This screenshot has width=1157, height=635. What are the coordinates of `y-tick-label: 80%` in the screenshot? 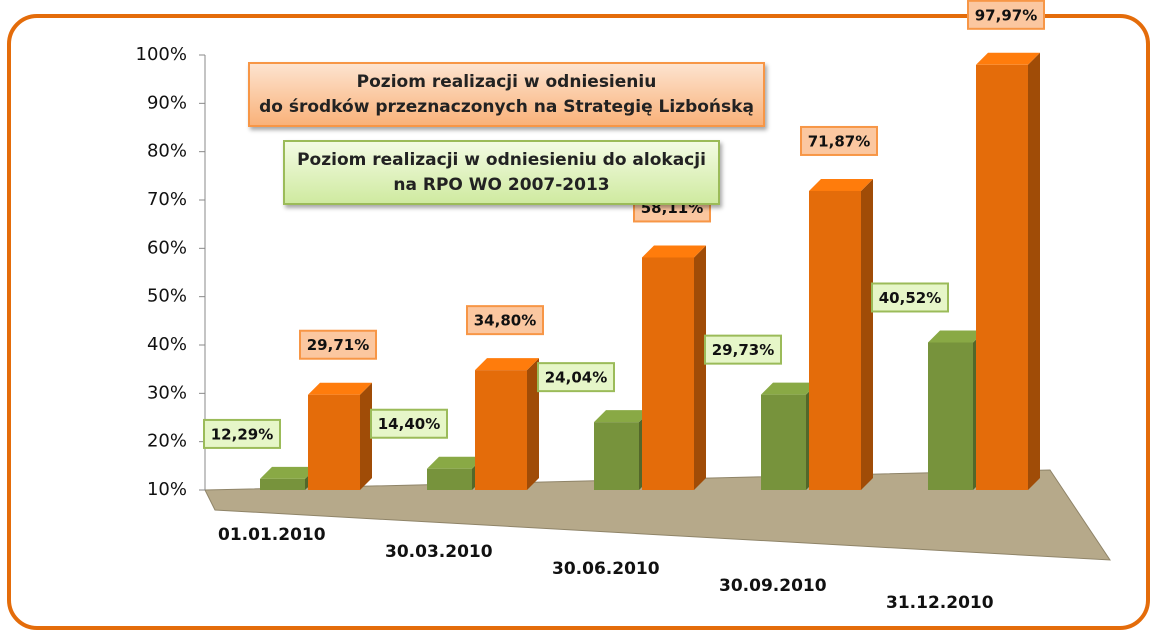 It's located at (167, 151).